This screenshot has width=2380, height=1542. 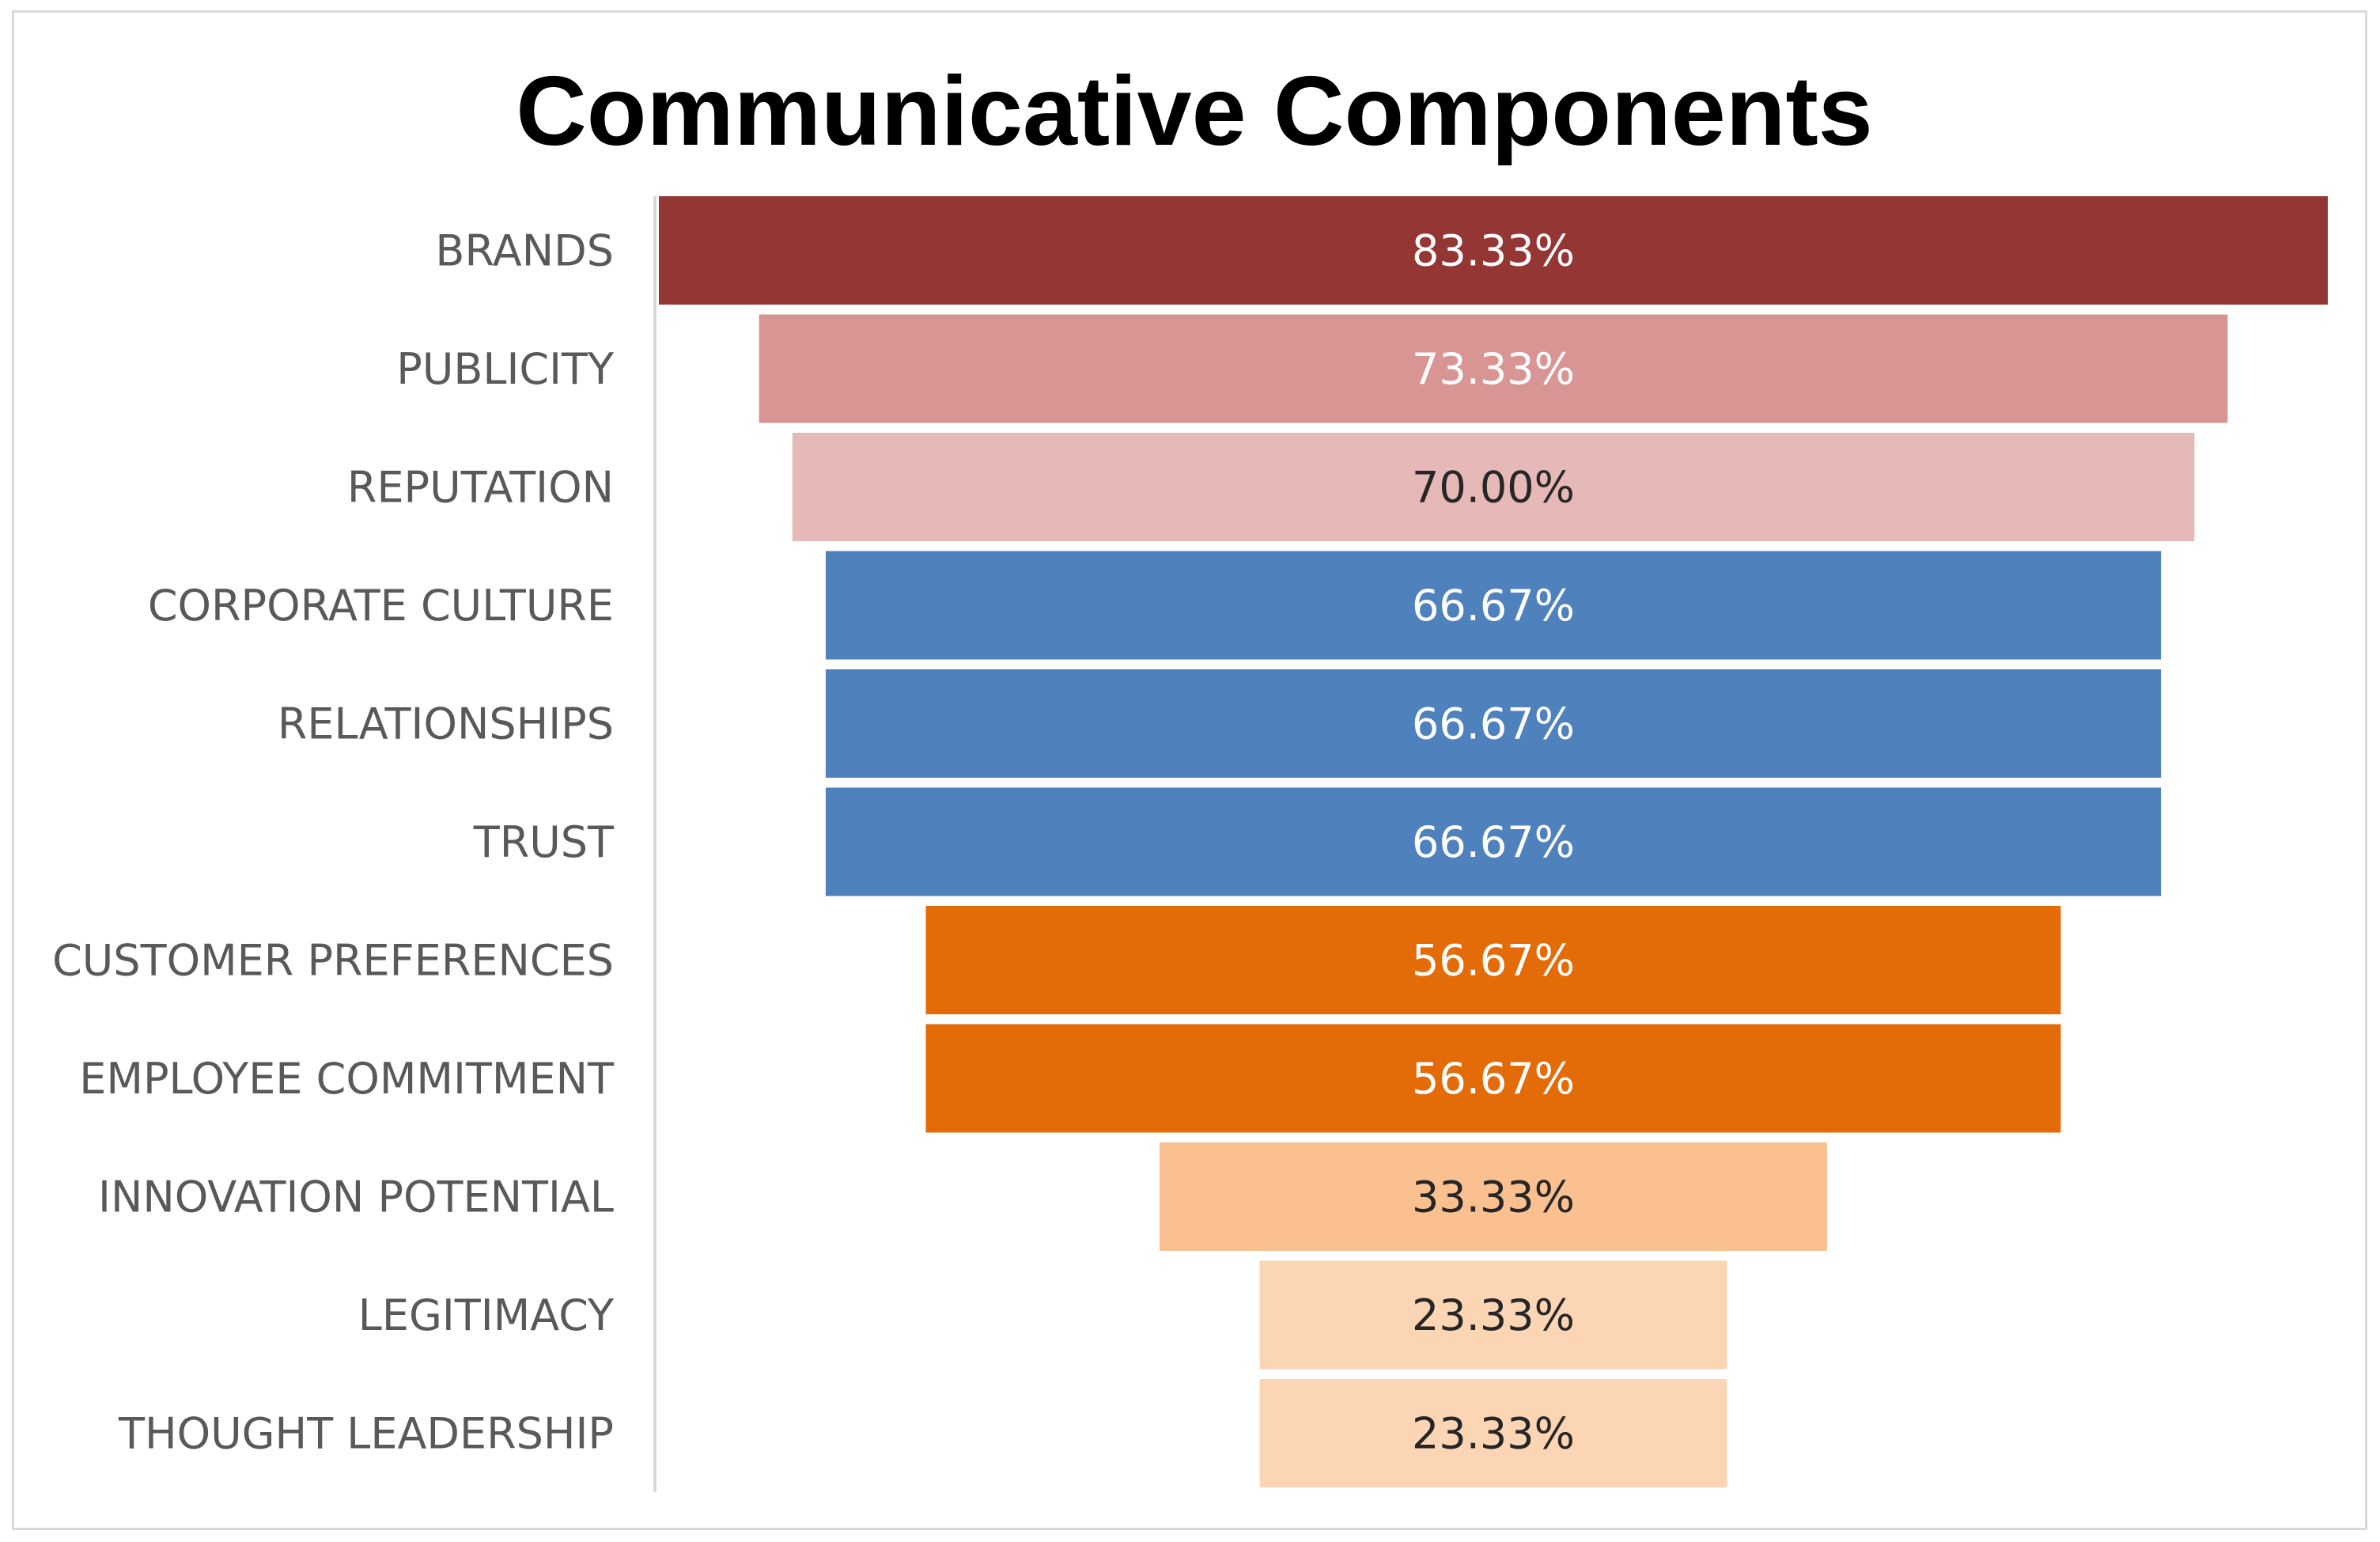 I want to click on value-label: 33.33%, so click(x=1493, y=1197).